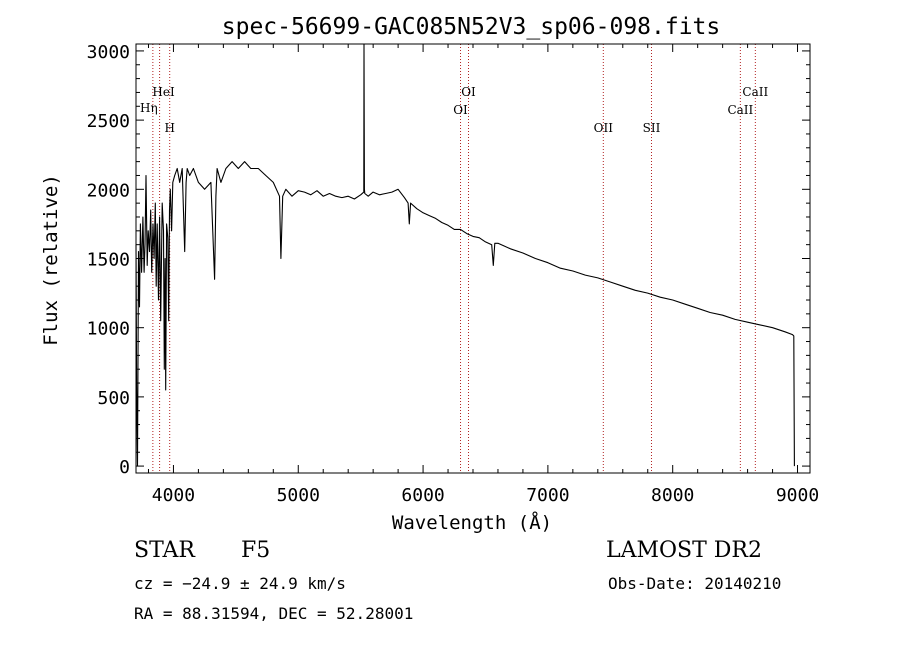 The height and width of the screenshot is (649, 900). I want to click on x-tick-label-4: 8000, so click(672, 495).